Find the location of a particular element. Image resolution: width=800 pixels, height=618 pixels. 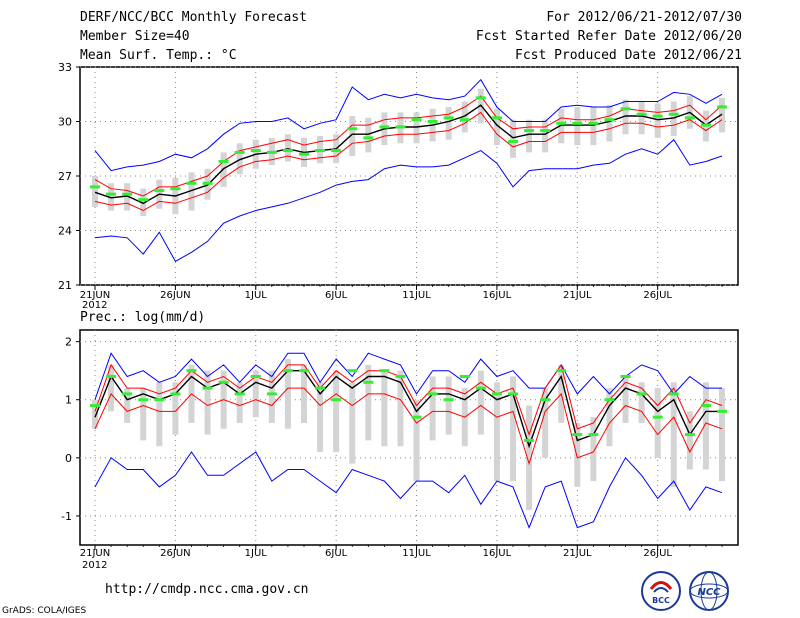

source-url: http://cmdp.ncc.cma.gov.cn is located at coordinates (207, 589).